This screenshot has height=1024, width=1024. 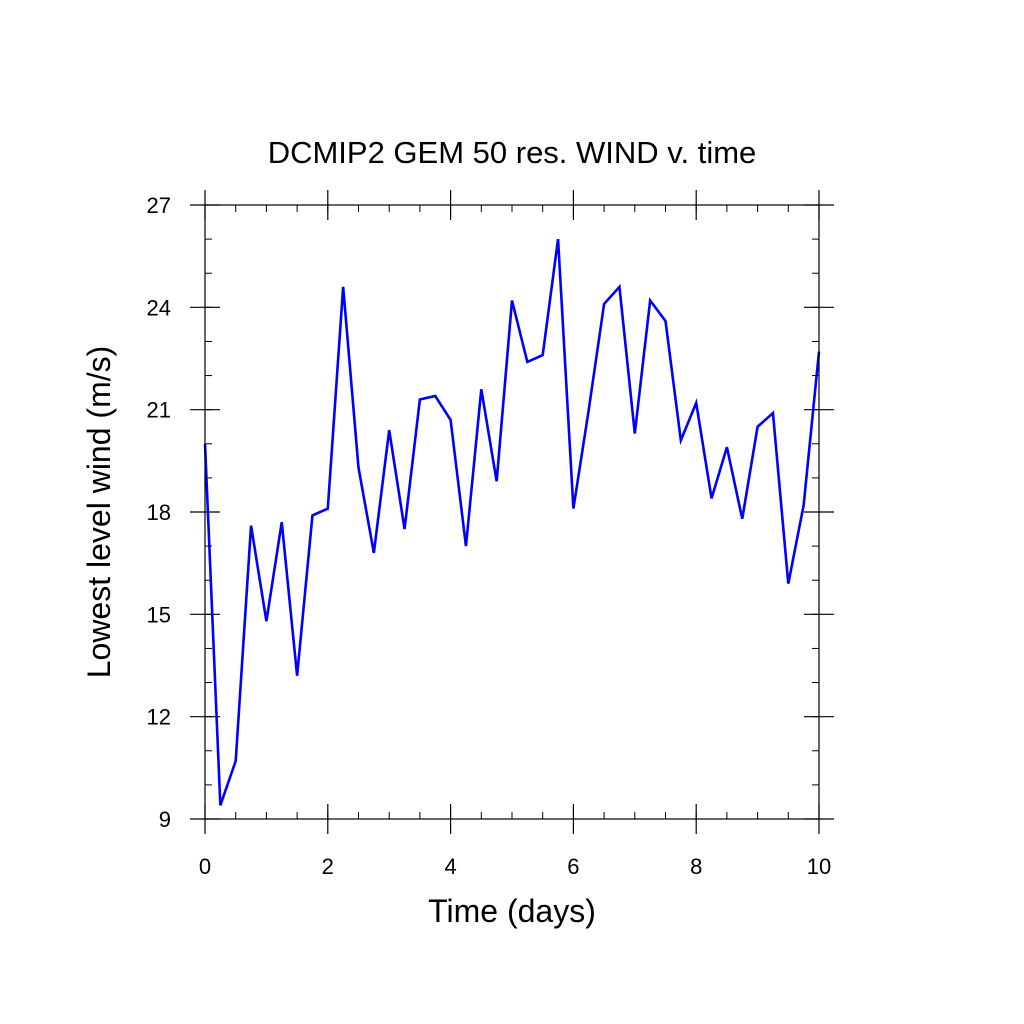 I want to click on x-tick-label: 6, so click(x=573, y=866).